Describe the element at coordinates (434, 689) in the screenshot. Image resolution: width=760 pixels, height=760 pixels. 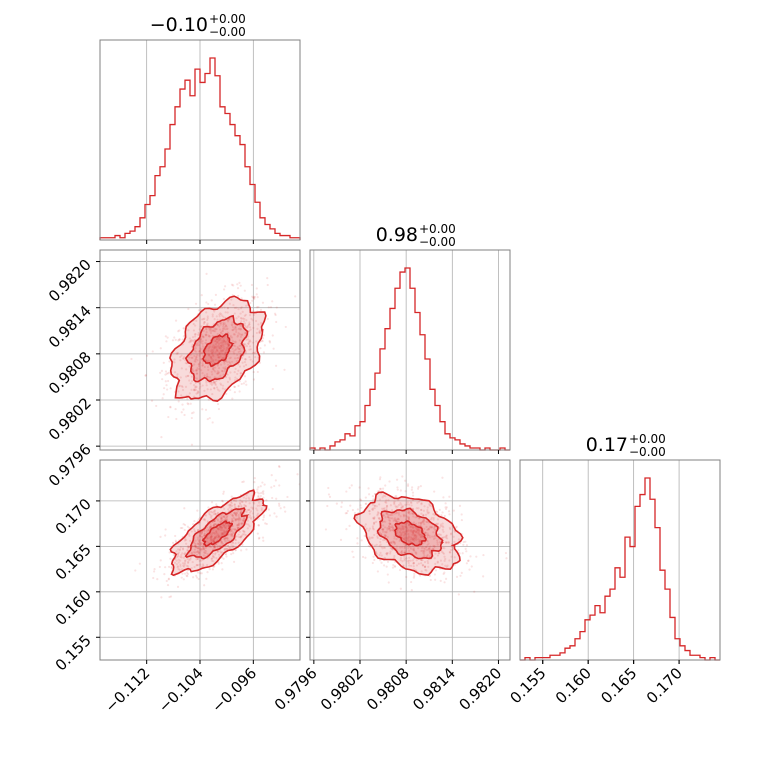
I see `x-tick-label: 0.9814` at that location.